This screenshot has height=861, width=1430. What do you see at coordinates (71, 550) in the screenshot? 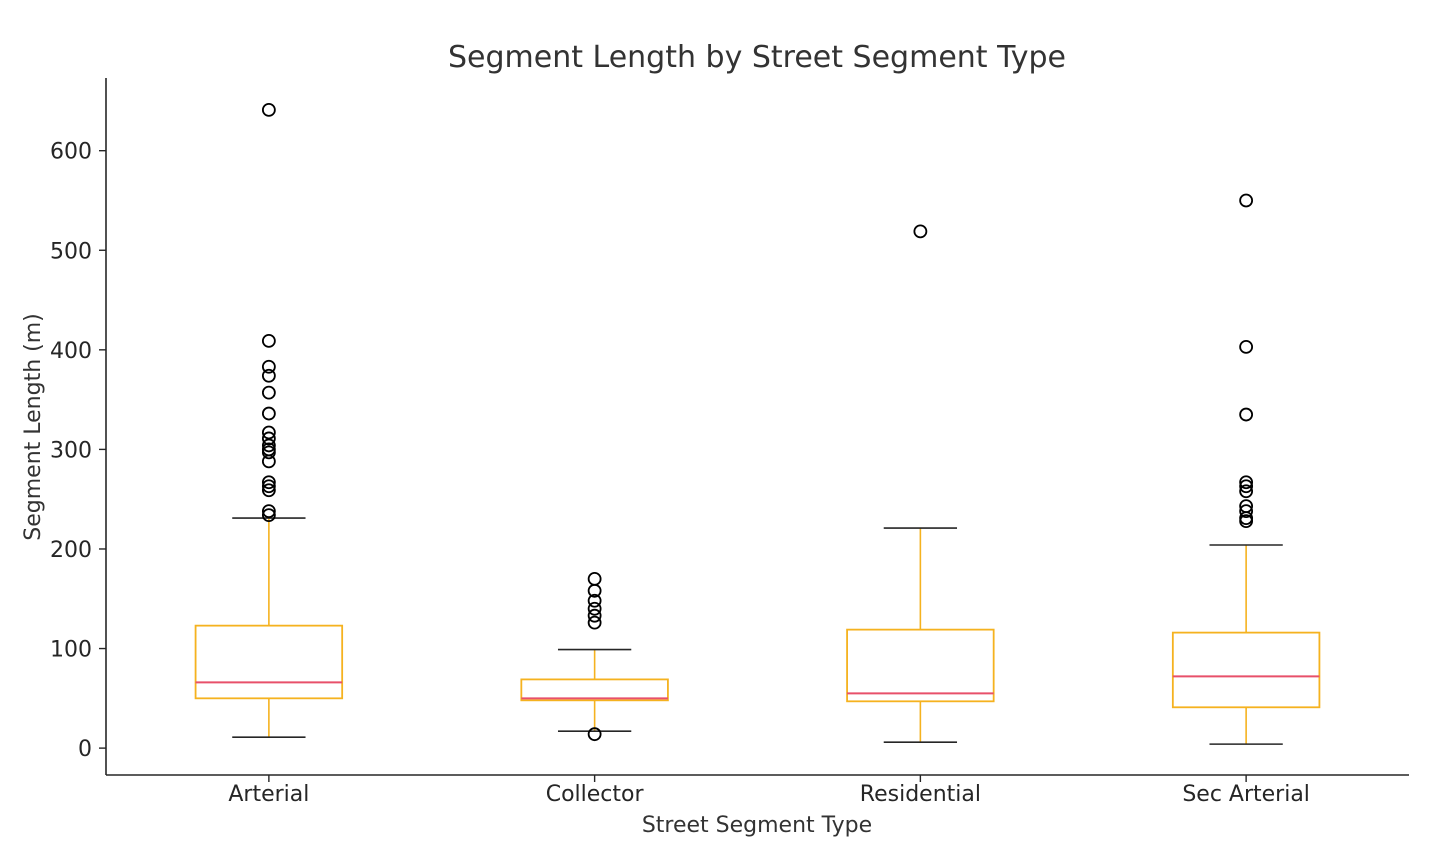
I see `y-tick-label: 200` at bounding box center [71, 550].